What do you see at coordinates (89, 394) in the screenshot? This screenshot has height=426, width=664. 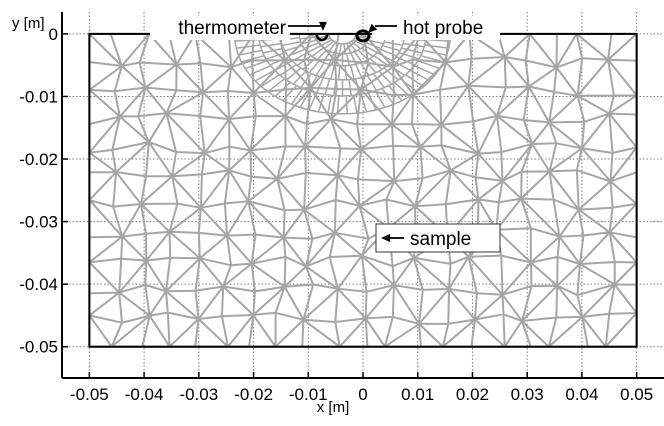 I see `x-tick-label: -0.05` at bounding box center [89, 394].